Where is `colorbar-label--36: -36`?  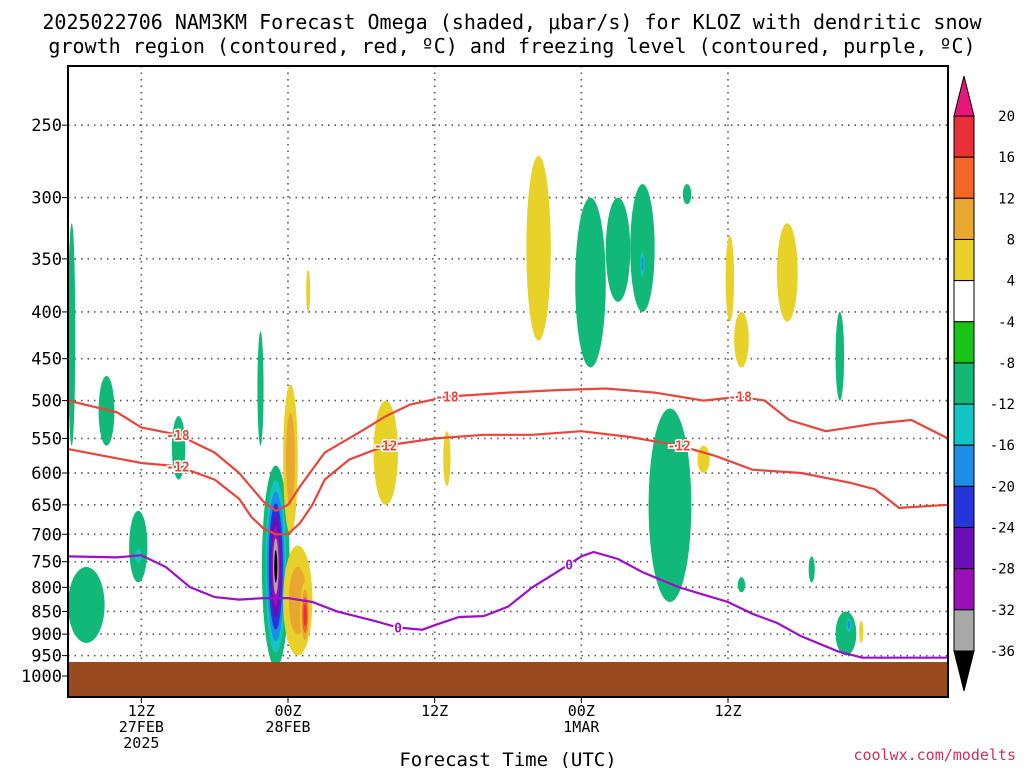 colorbar-label--36: -36 is located at coordinates (1002, 652).